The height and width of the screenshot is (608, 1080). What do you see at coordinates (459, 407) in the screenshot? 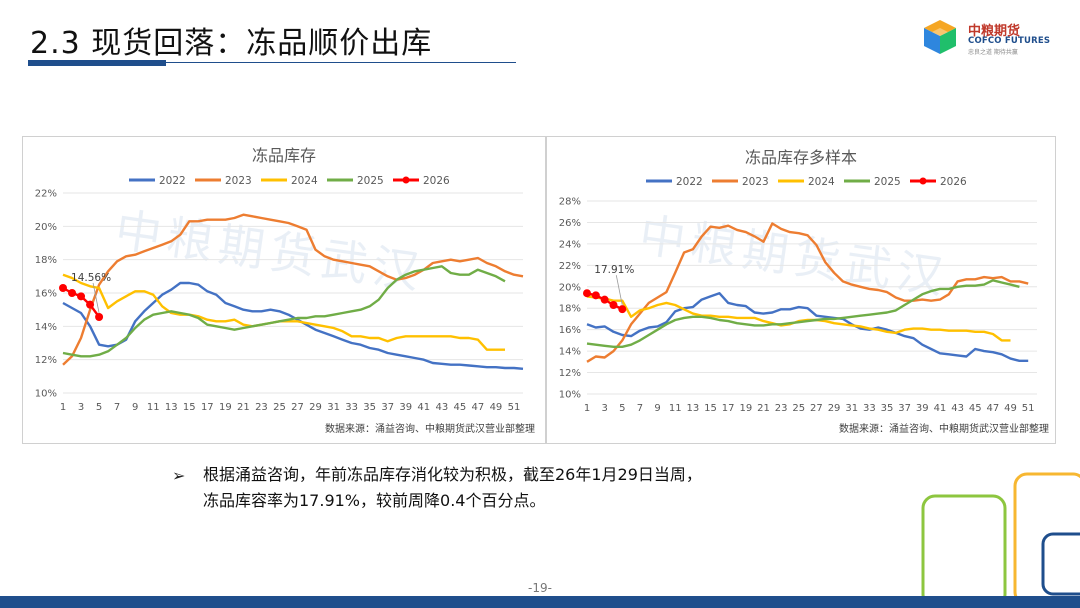
I see `x-tick-label-45: 45` at bounding box center [459, 407].